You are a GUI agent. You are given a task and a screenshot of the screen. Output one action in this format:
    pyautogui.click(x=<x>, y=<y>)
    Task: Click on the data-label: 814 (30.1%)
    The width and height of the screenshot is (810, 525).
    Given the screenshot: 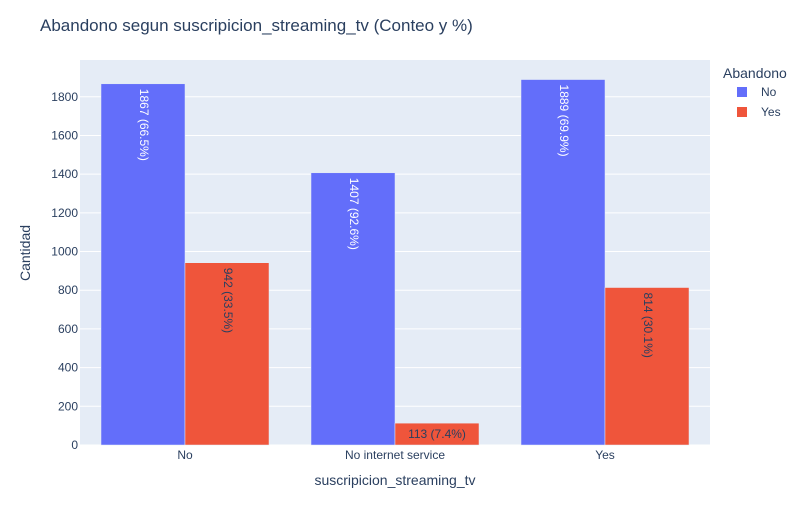 What is the action you would take?
    pyautogui.click(x=648, y=325)
    